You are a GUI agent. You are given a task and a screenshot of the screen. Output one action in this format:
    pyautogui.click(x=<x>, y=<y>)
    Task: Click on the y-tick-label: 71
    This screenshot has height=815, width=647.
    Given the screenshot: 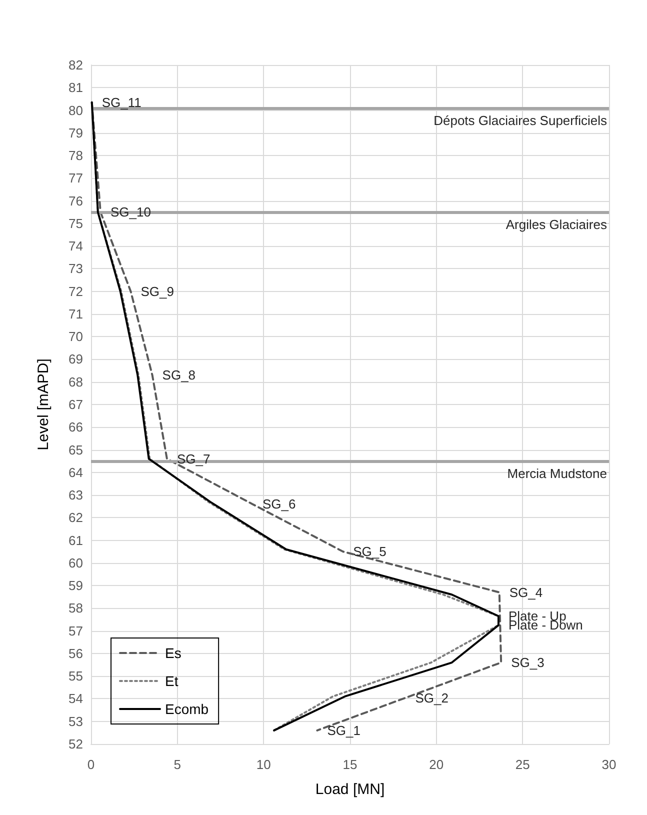 What is the action you would take?
    pyautogui.click(x=75, y=314)
    